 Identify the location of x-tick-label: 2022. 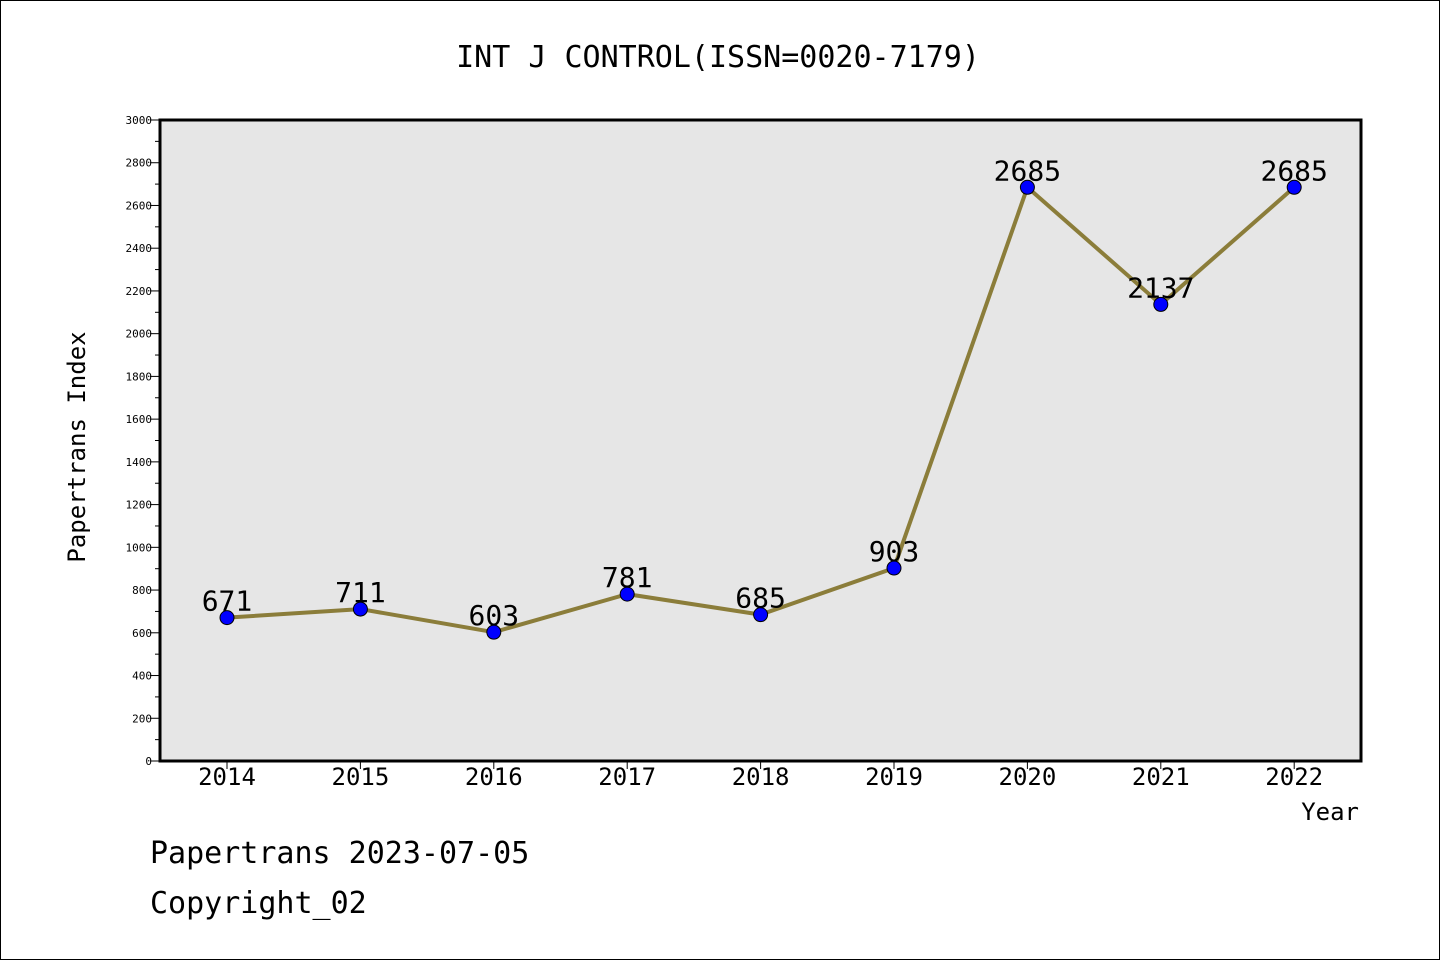
(1294, 777).